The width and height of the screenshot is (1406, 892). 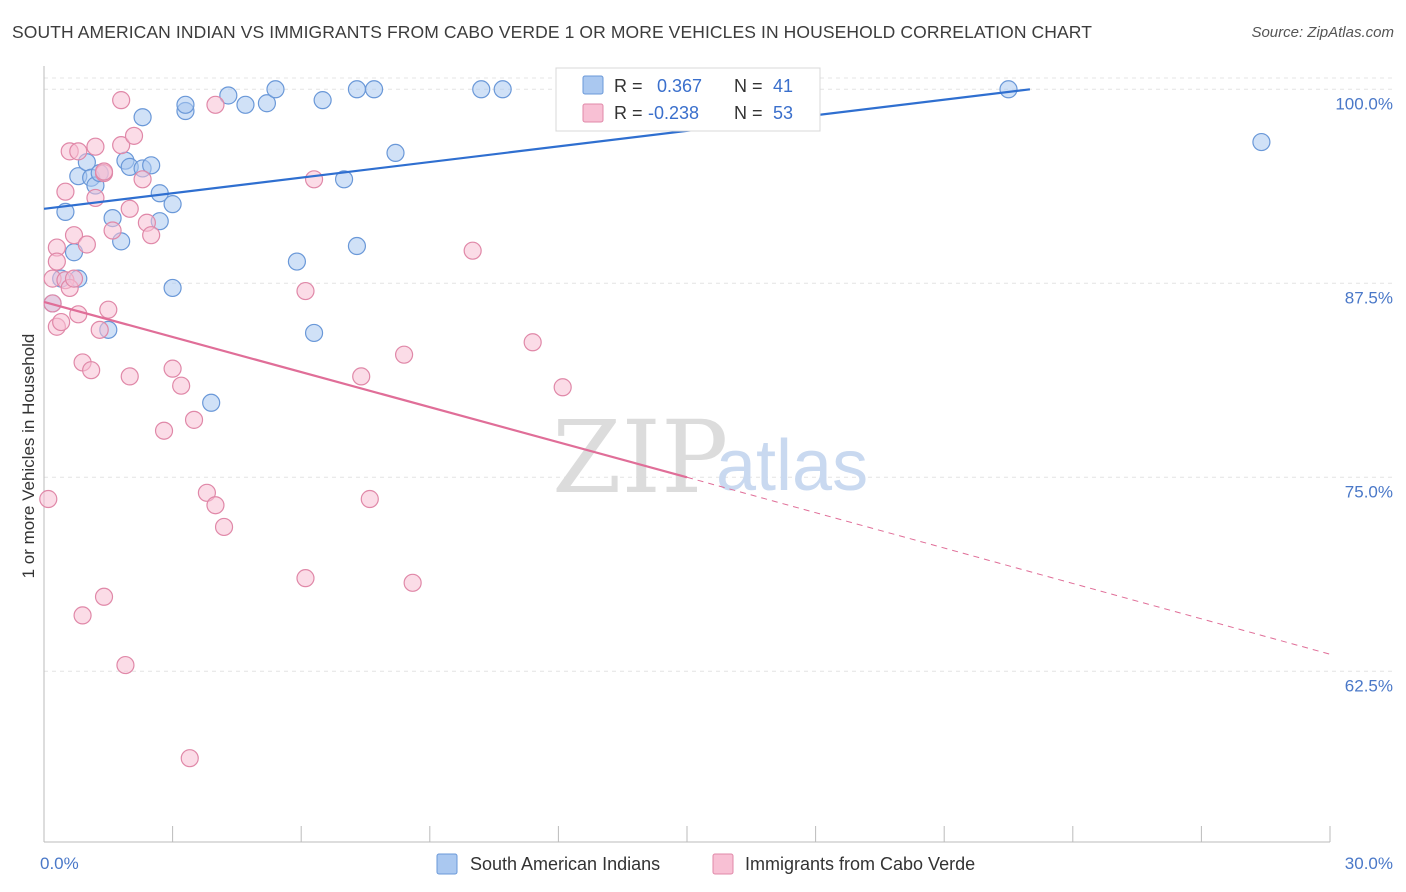 What do you see at coordinates (628, 86) in the screenshot?
I see `stats-r-label-blue: R =` at bounding box center [628, 86].